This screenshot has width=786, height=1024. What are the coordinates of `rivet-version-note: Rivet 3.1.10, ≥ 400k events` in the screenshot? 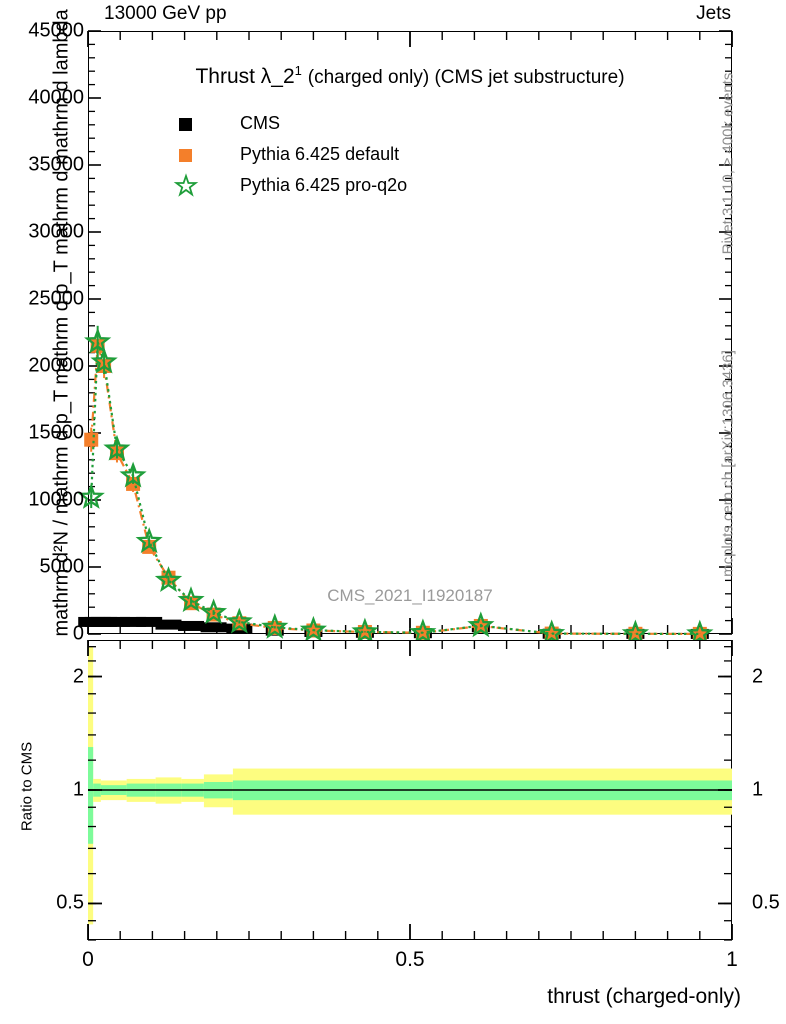 It's located at (728, 163).